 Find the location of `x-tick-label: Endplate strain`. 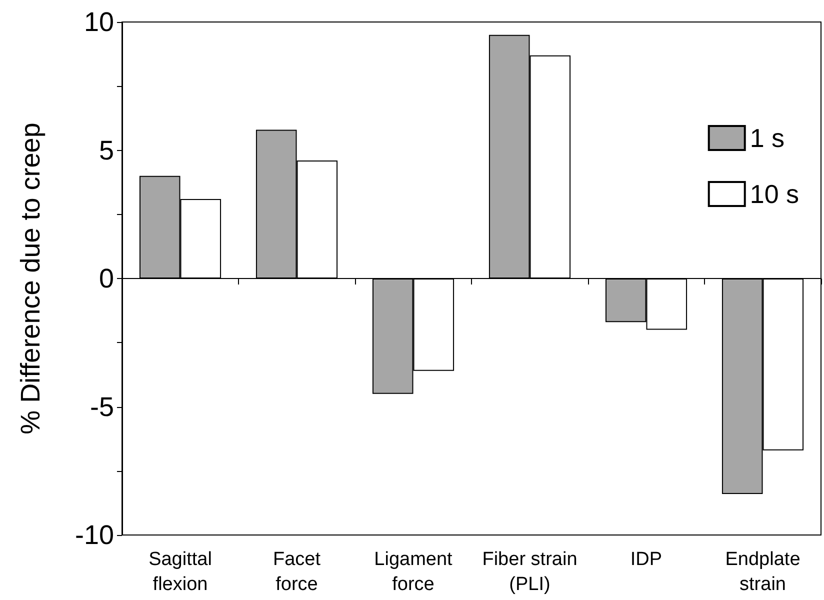

x-tick-label: Endplate strain is located at coordinates (762, 572).